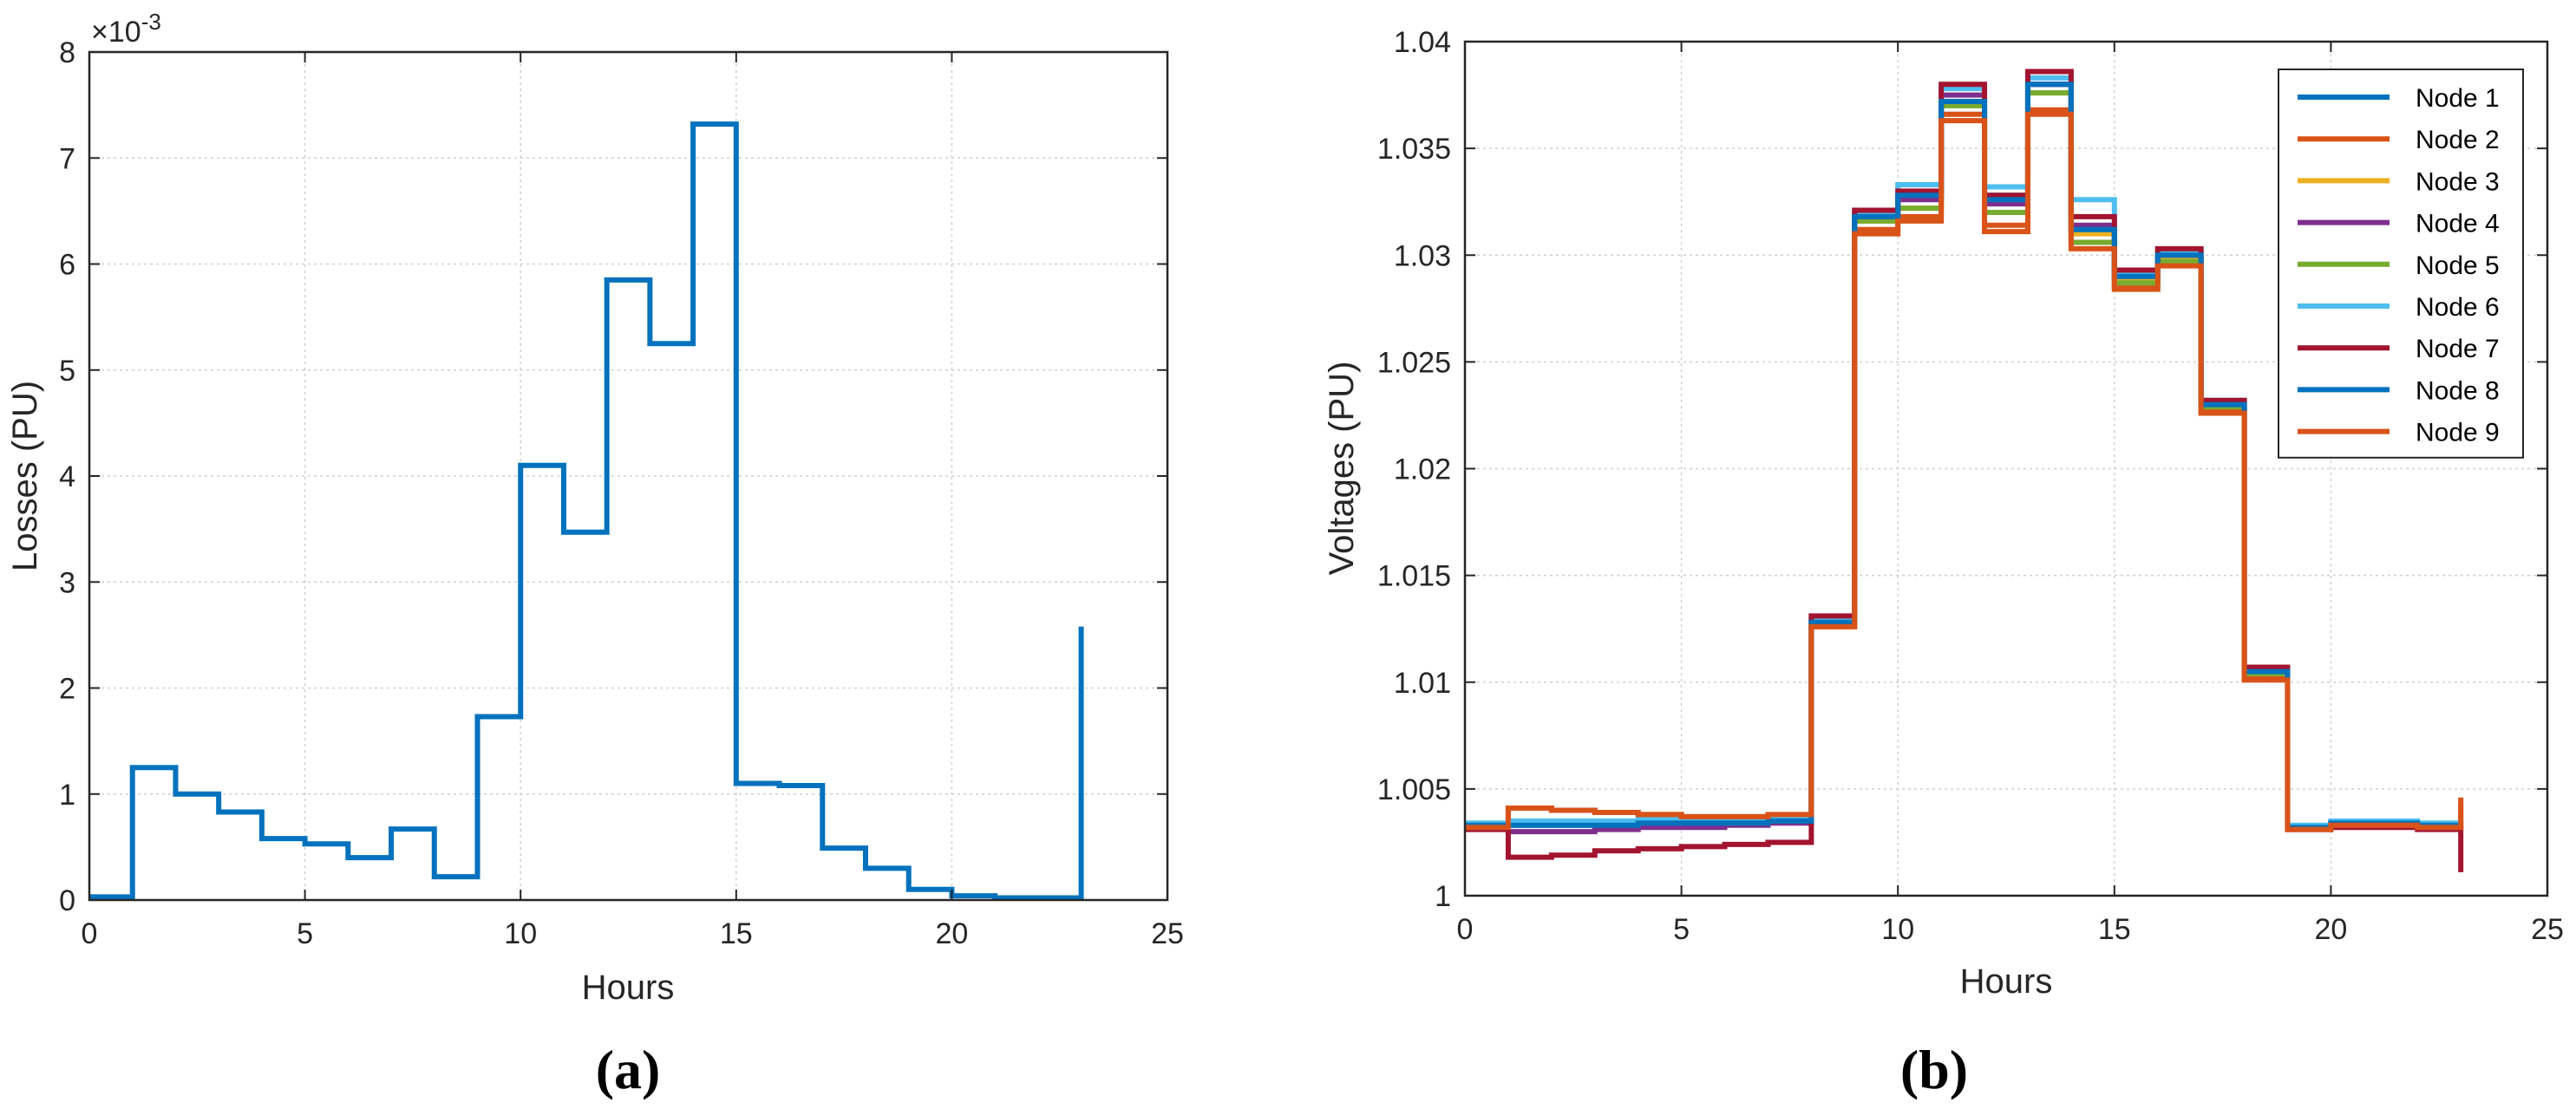 The image size is (2576, 1109). I want to click on chart-a-ytick-label: 4, so click(67, 477).